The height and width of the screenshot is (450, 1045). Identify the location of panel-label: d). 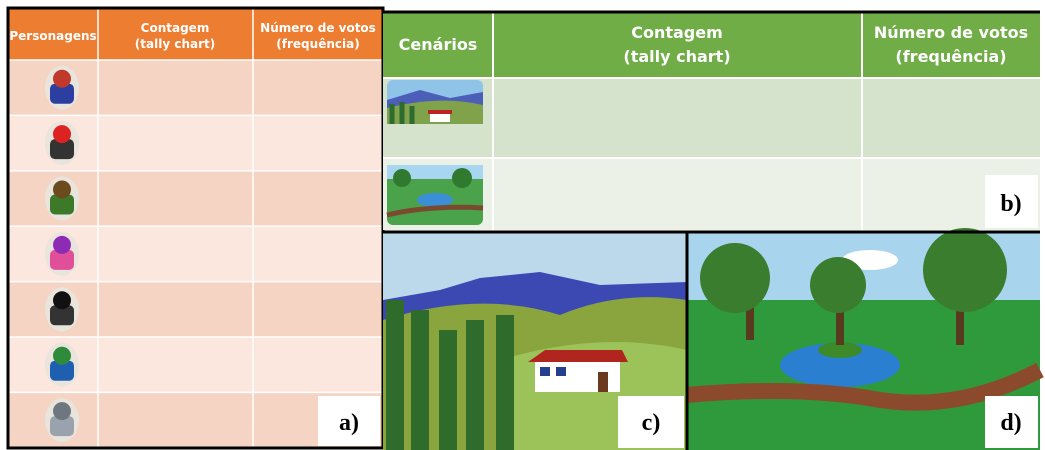
(1010, 423).